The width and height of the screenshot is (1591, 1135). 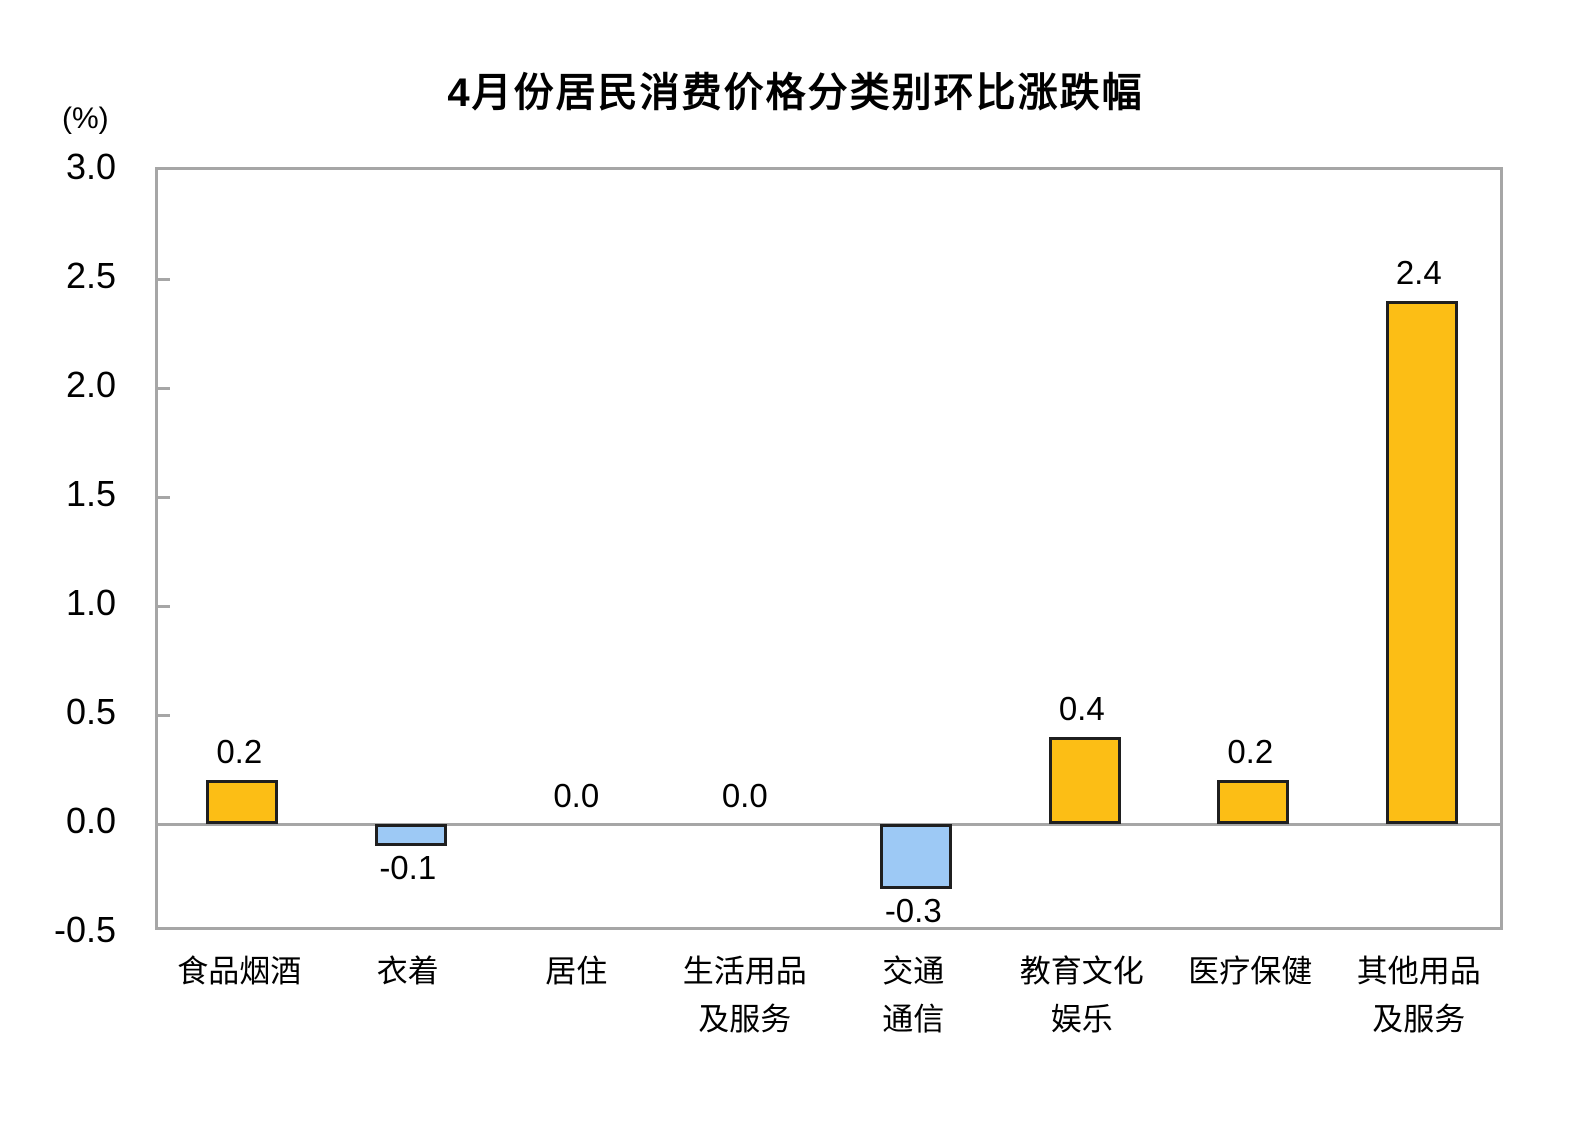 I want to click on bar-value-label: -0.1, so click(x=408, y=867).